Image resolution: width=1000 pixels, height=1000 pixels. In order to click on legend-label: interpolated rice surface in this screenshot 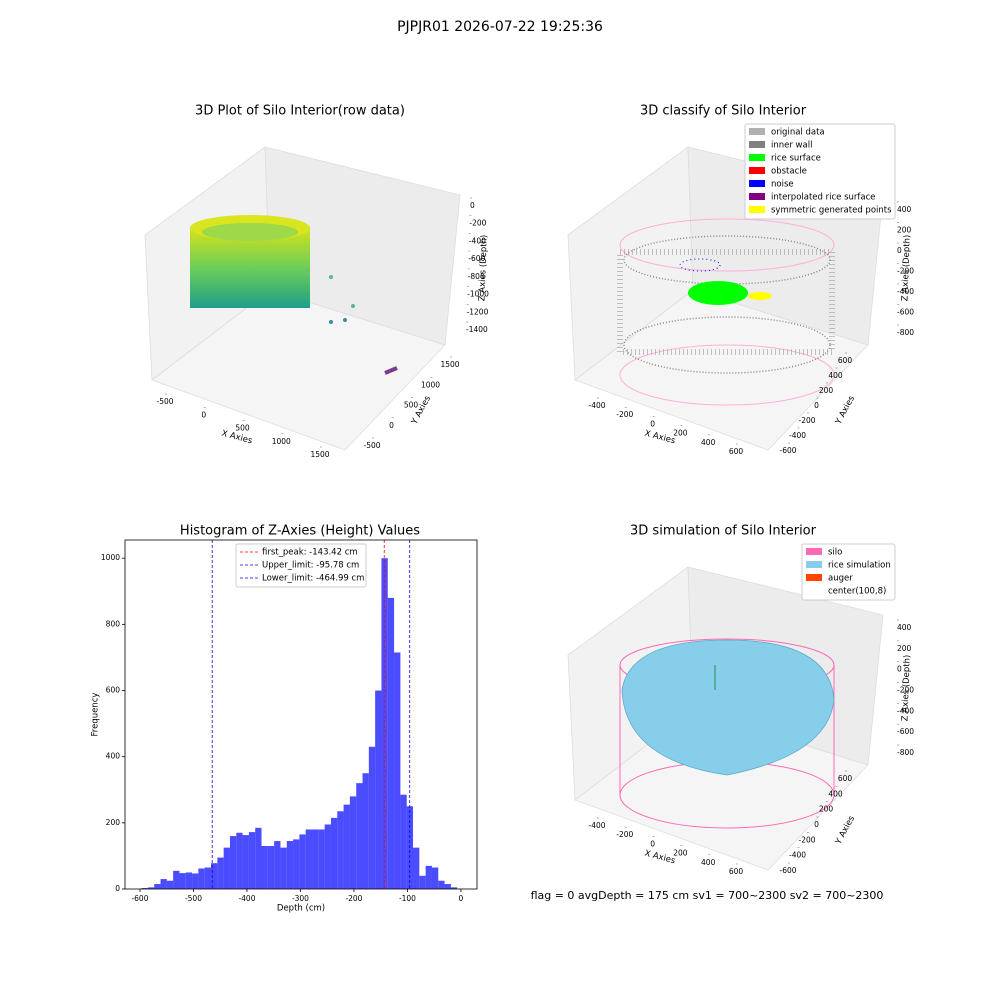, I will do `click(823, 198)`.